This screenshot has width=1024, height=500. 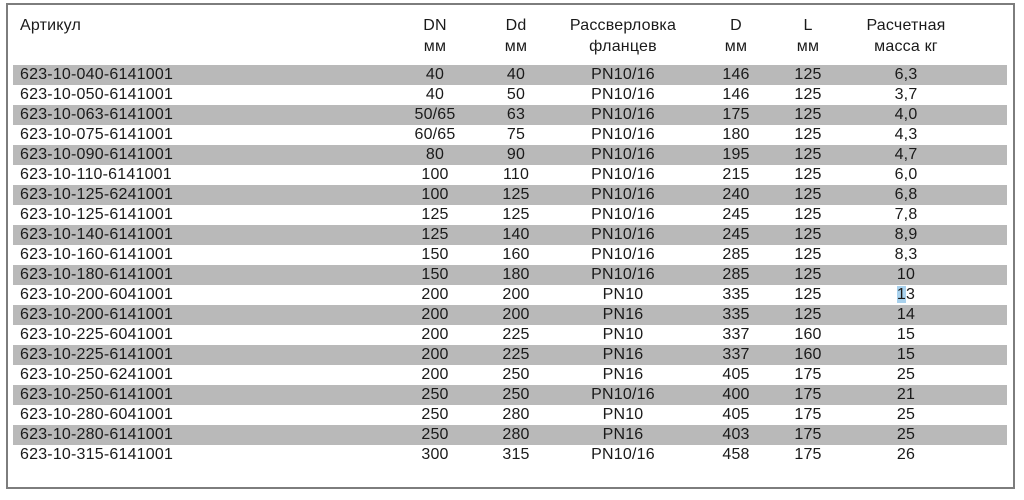 What do you see at coordinates (97, 414) in the screenshot?
I see `cell-article: 623-10-280-6041001` at bounding box center [97, 414].